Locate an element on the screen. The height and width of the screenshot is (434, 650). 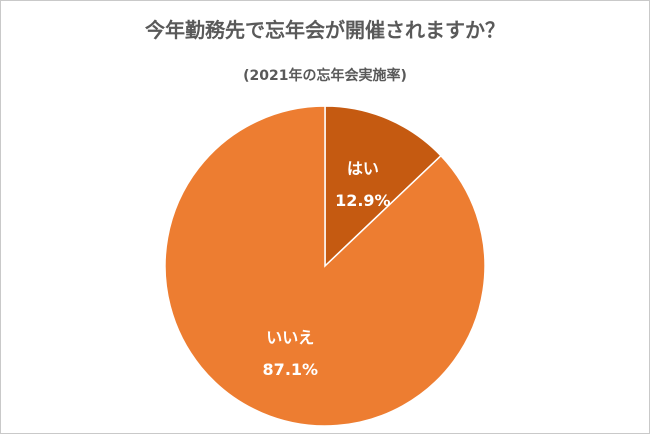
slice-category-label: はい is located at coordinates (363, 168).